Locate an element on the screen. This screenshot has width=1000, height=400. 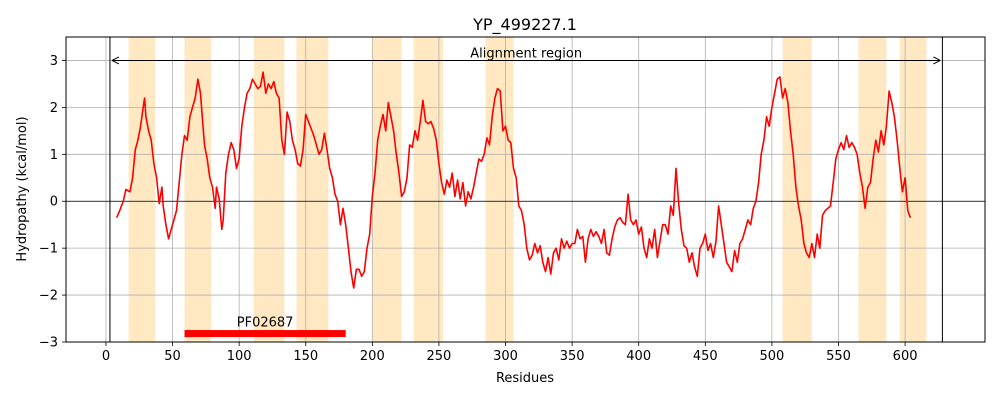
x-tick-label-50: 50 is located at coordinates (172, 356).